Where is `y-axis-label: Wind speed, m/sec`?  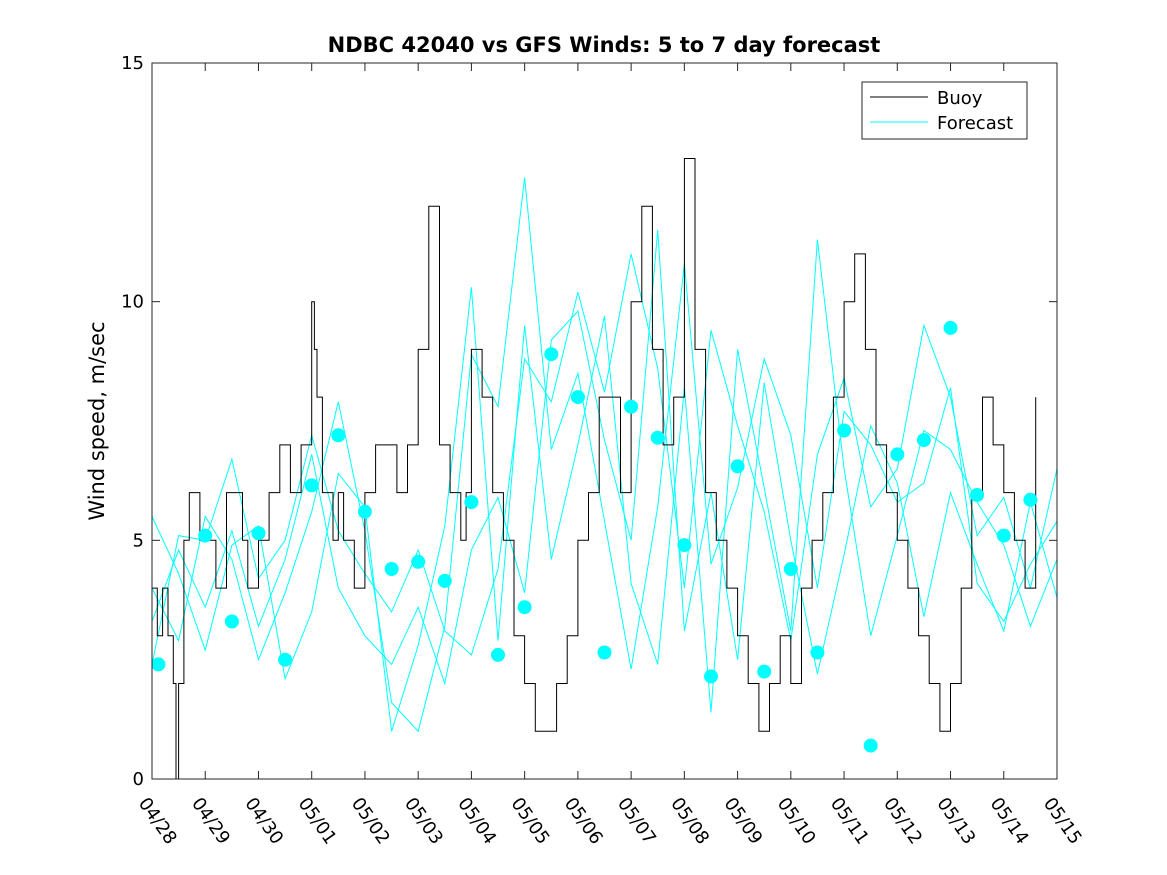
y-axis-label: Wind speed, m/sec is located at coordinates (97, 420).